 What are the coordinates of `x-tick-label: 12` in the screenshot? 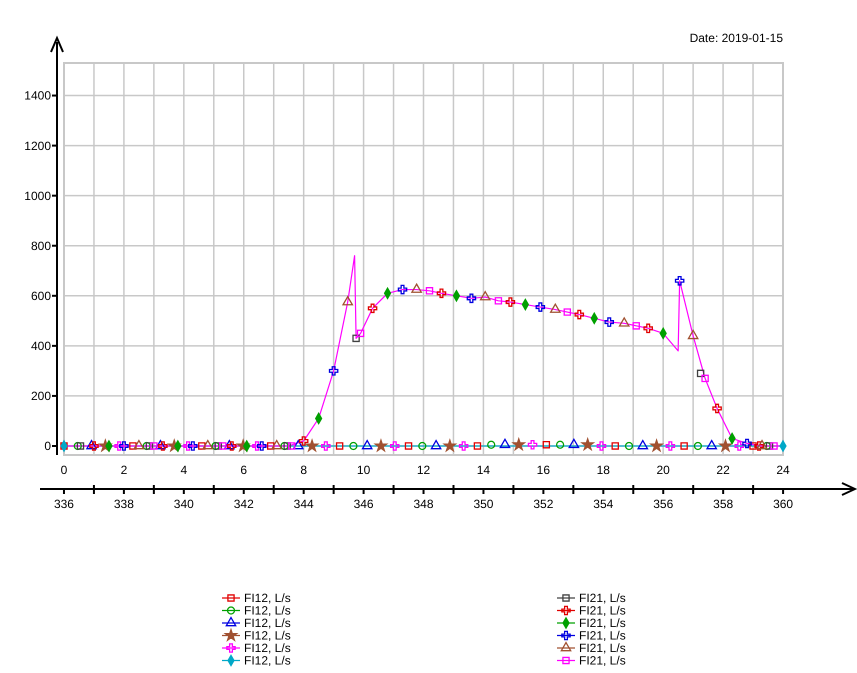 It's located at (423, 470).